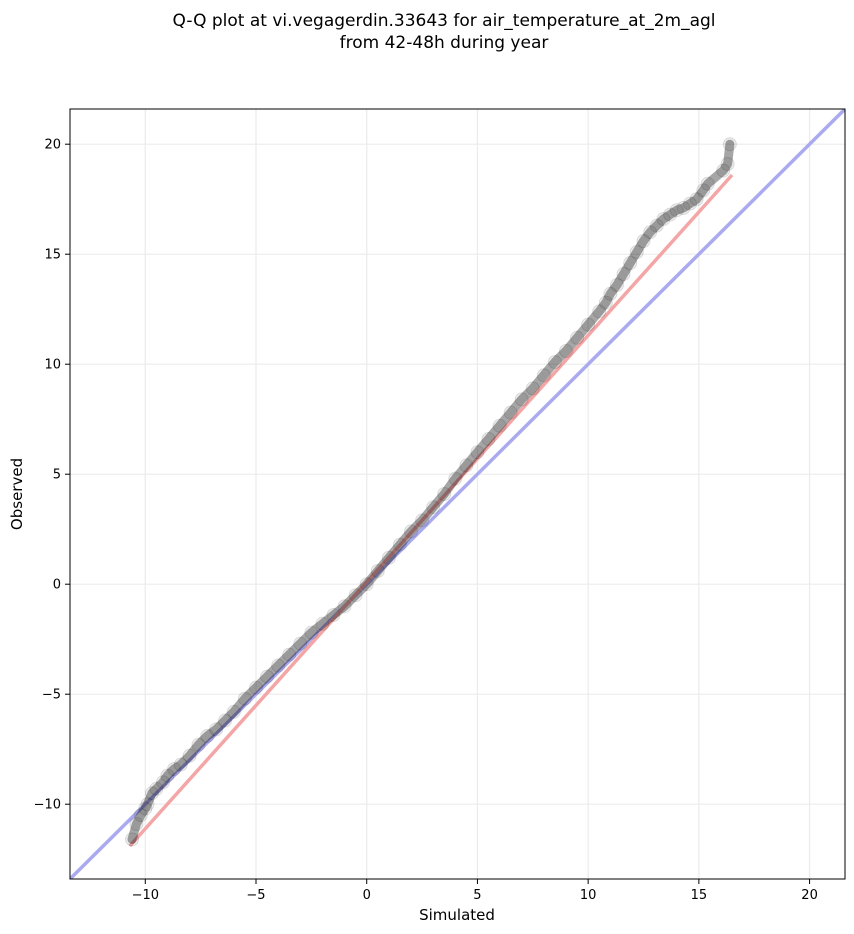 This screenshot has width=854, height=934. I want to click on y-tick-label: −10, so click(47, 805).